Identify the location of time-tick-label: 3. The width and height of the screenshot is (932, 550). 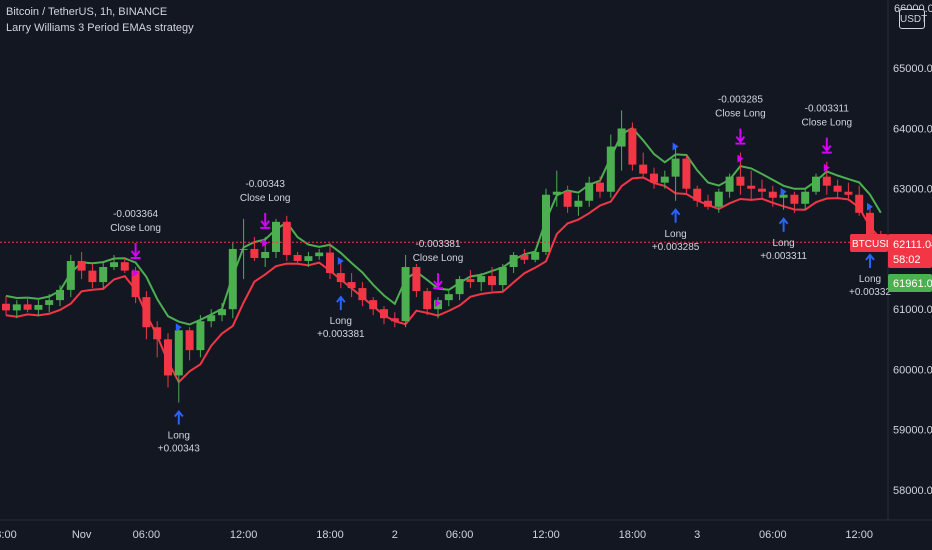
(697, 535).